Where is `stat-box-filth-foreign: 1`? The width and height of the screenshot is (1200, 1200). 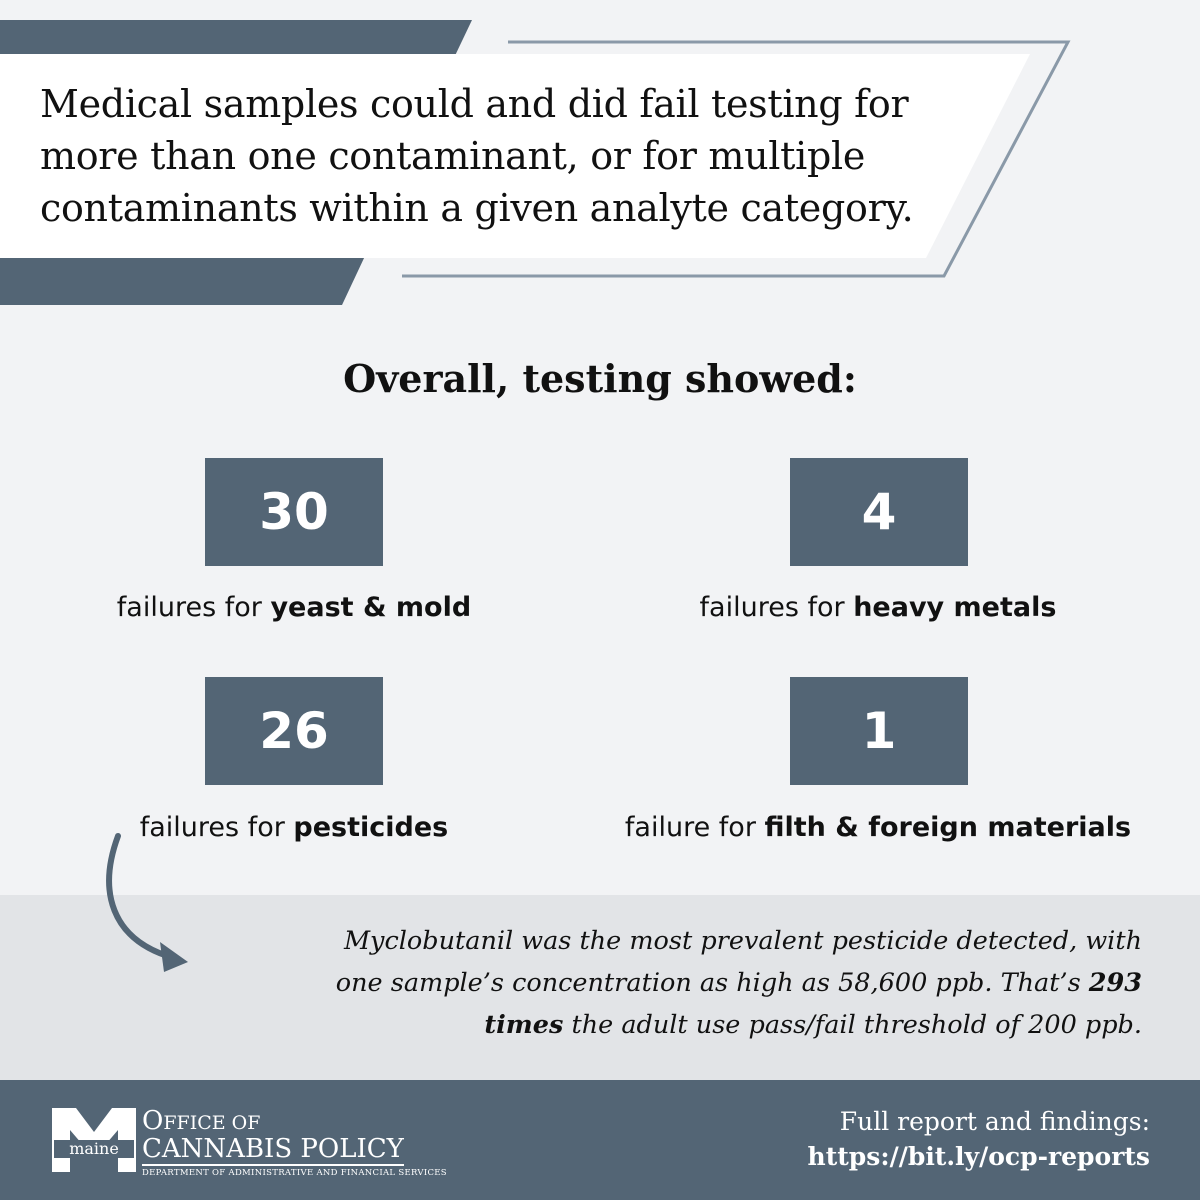
stat-box-filth-foreign: 1 is located at coordinates (879, 731).